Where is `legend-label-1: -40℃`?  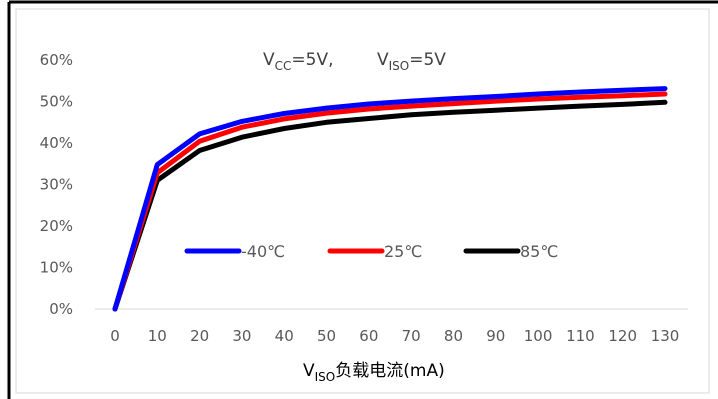
legend-label-1: -40℃ is located at coordinates (263, 251).